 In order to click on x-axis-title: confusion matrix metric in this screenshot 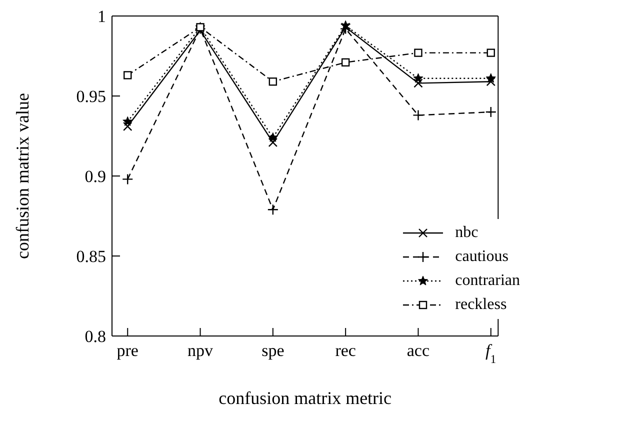, I will do `click(305, 398)`.